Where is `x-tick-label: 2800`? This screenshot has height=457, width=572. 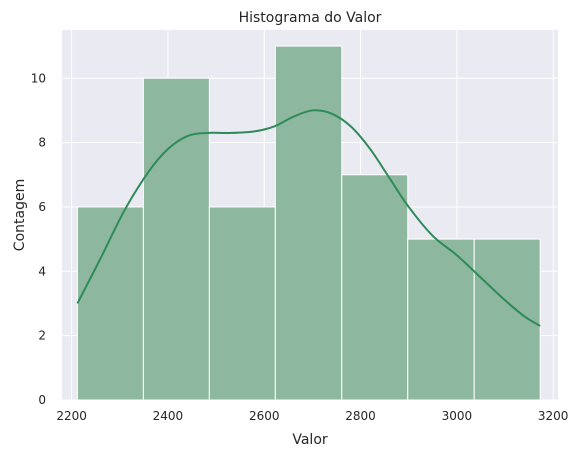
x-tick-label: 2800 is located at coordinates (360, 416).